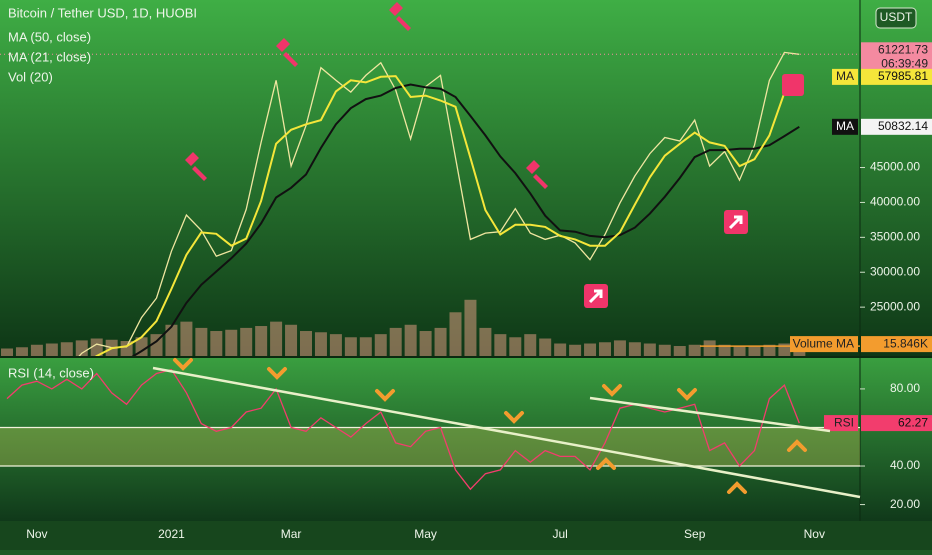 The width and height of the screenshot is (932, 555). What do you see at coordinates (425, 534) in the screenshot?
I see `x-tick-label: May` at bounding box center [425, 534].